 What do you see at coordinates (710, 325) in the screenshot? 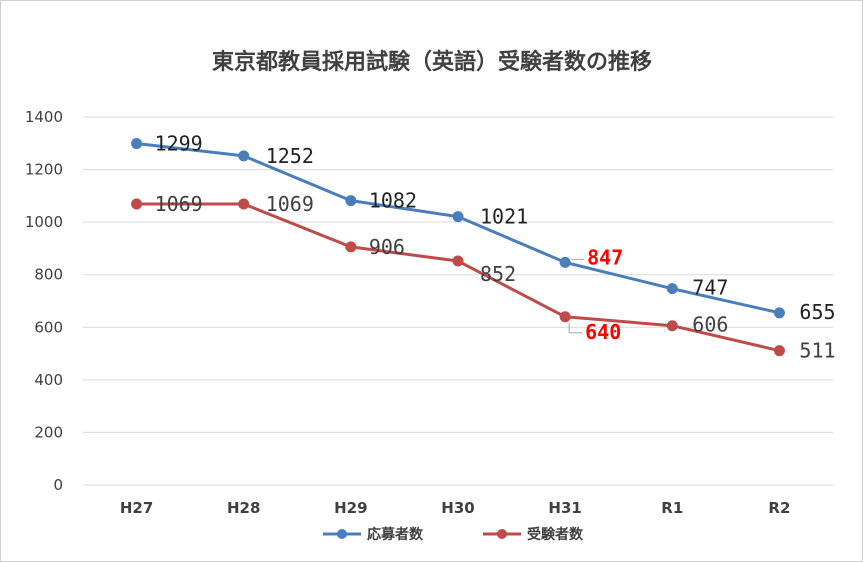
I see `data-label: 606` at bounding box center [710, 325].